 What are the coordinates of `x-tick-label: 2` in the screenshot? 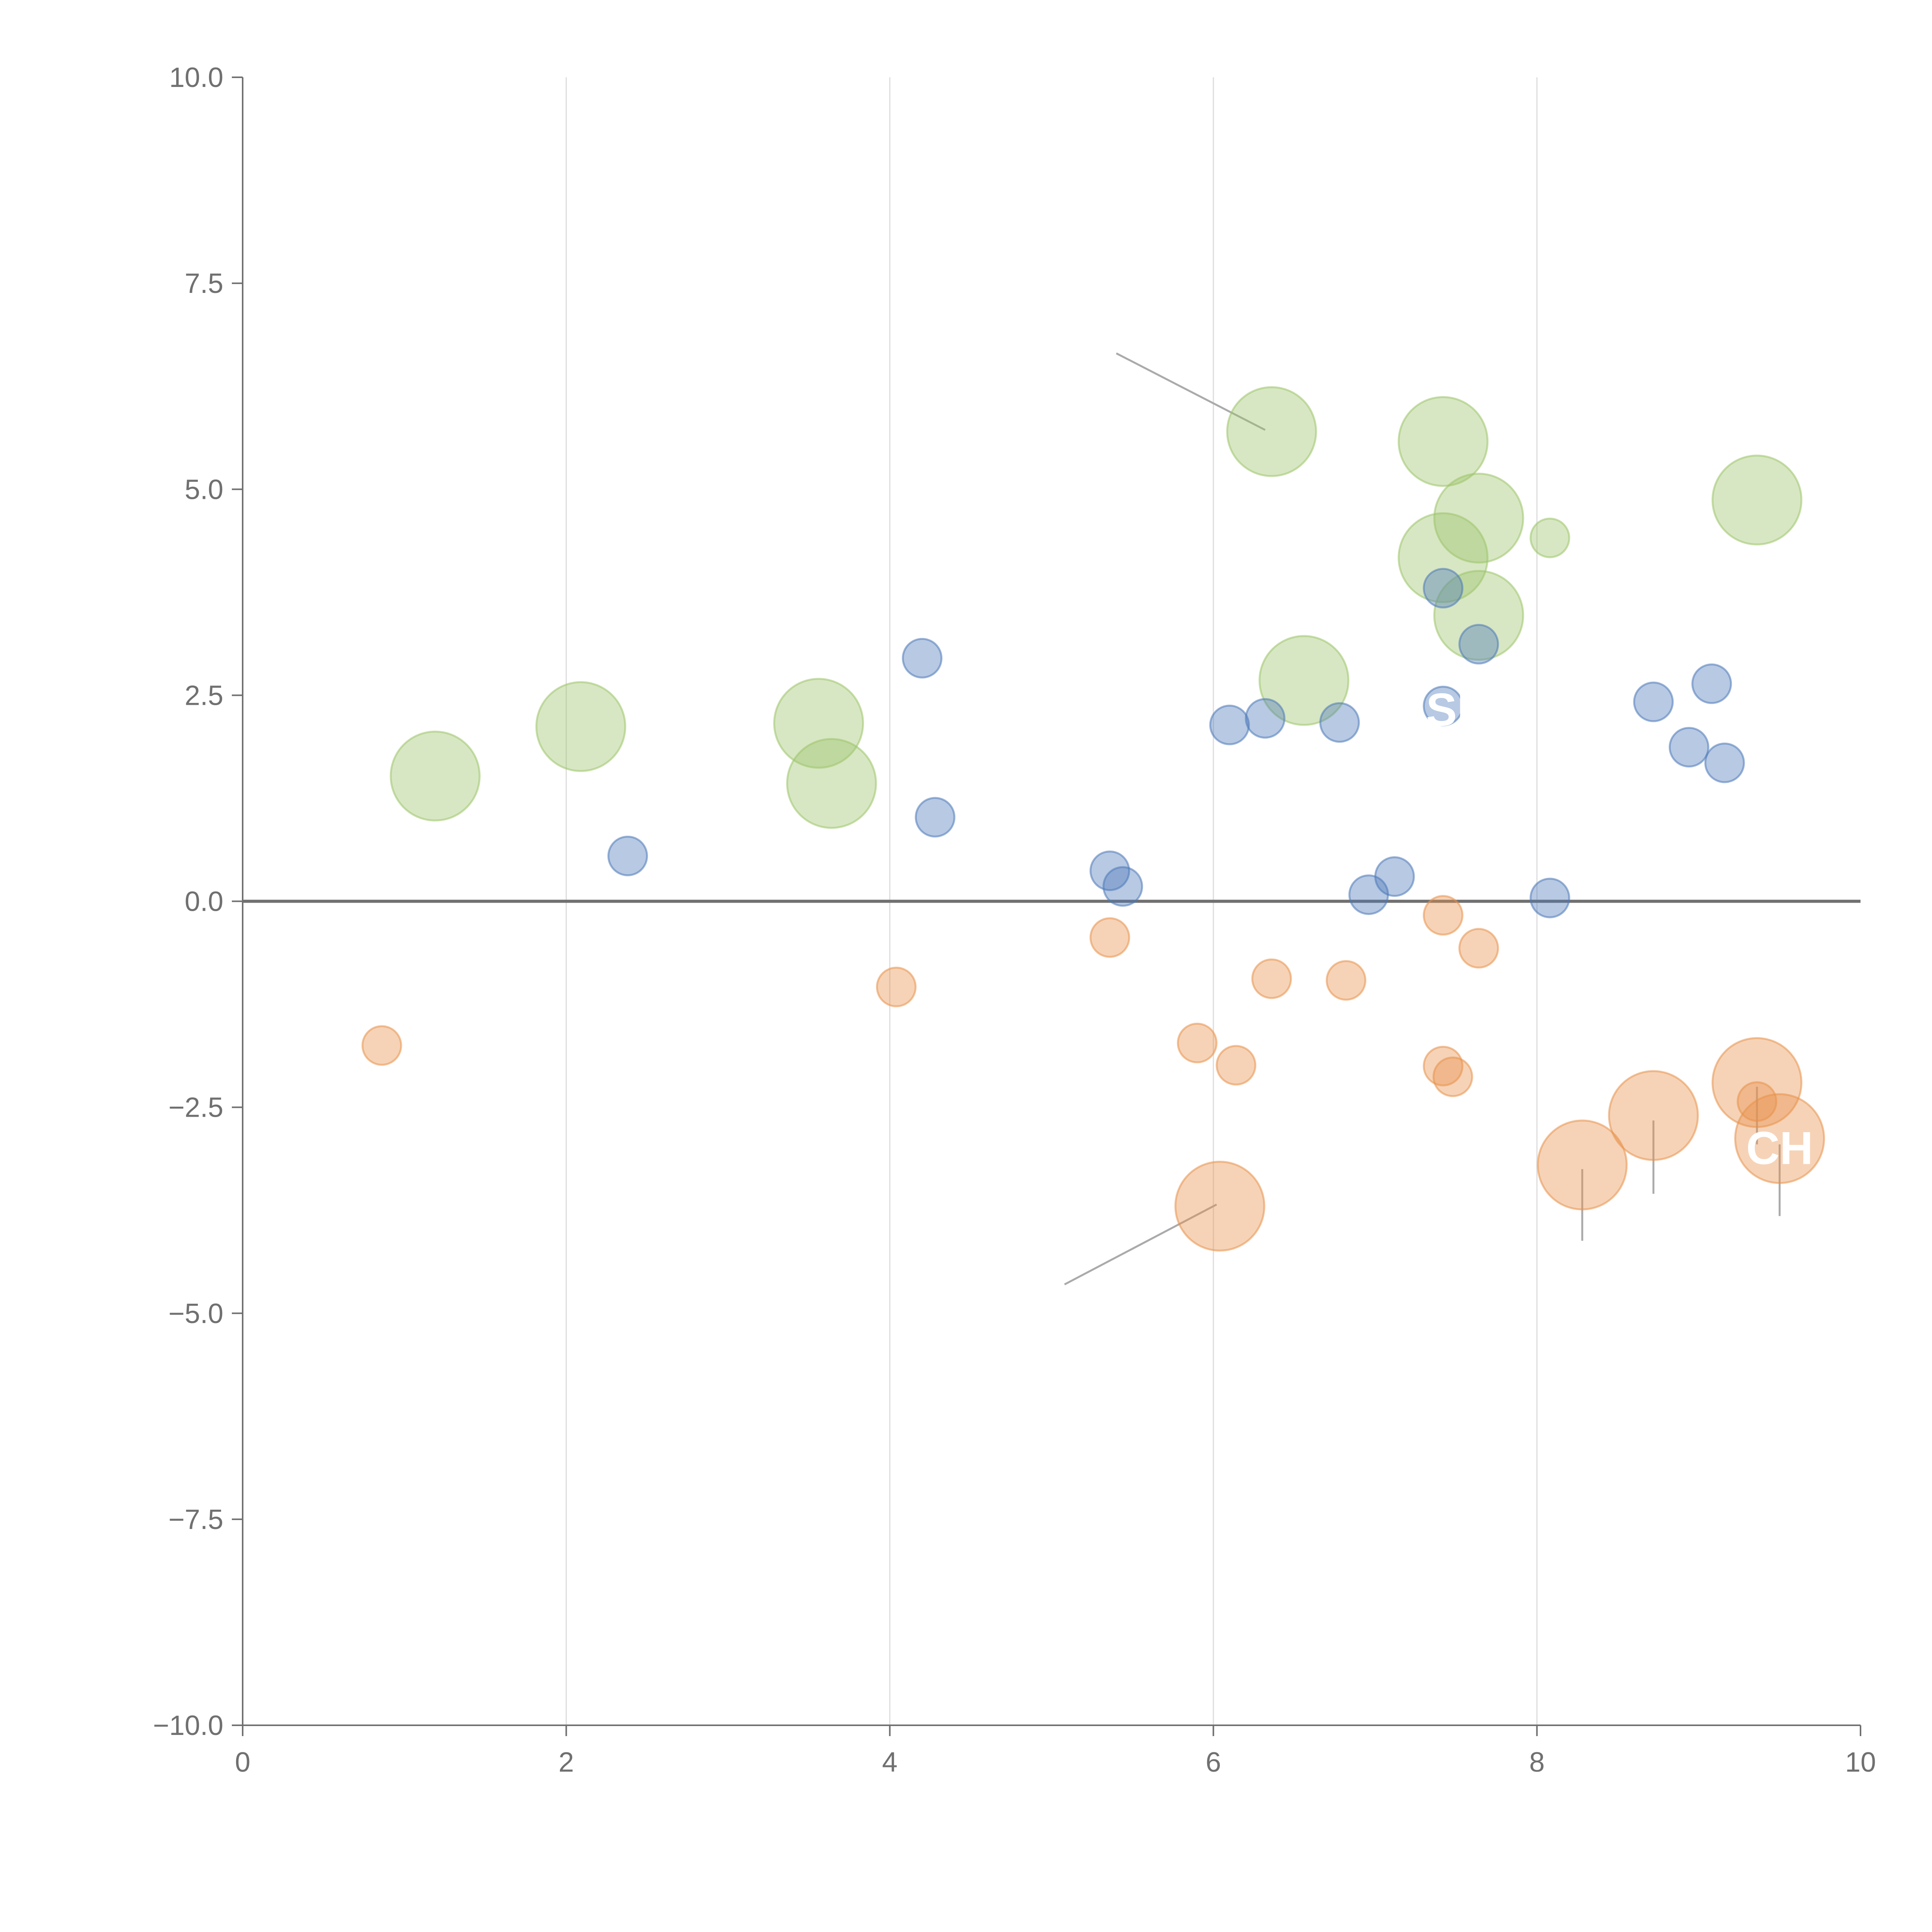 It's located at (566, 1763).